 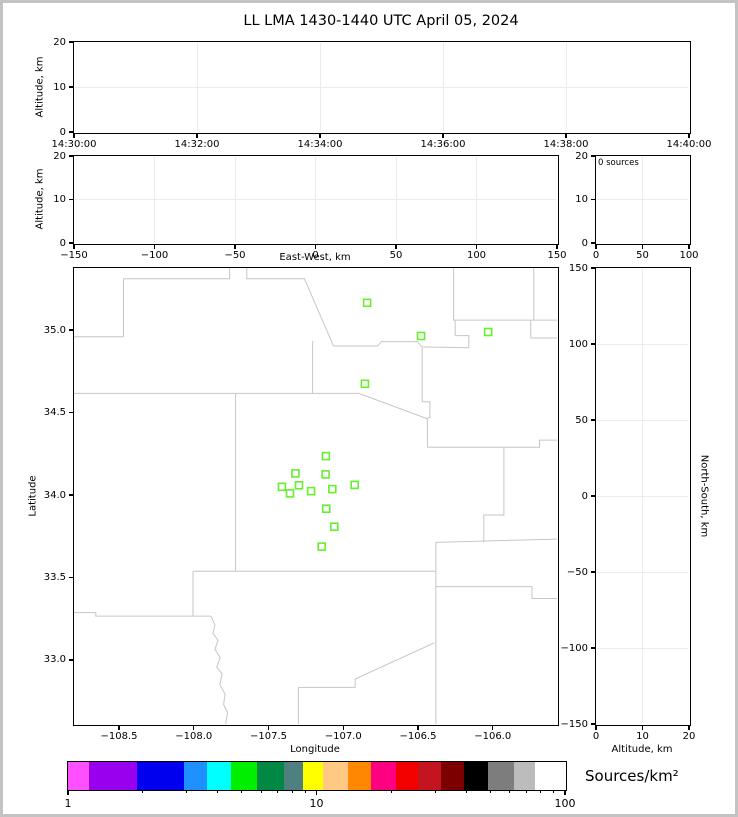 What do you see at coordinates (578, 268) in the screenshot?
I see `ns_altitude-ytick-label: 150` at bounding box center [578, 268].